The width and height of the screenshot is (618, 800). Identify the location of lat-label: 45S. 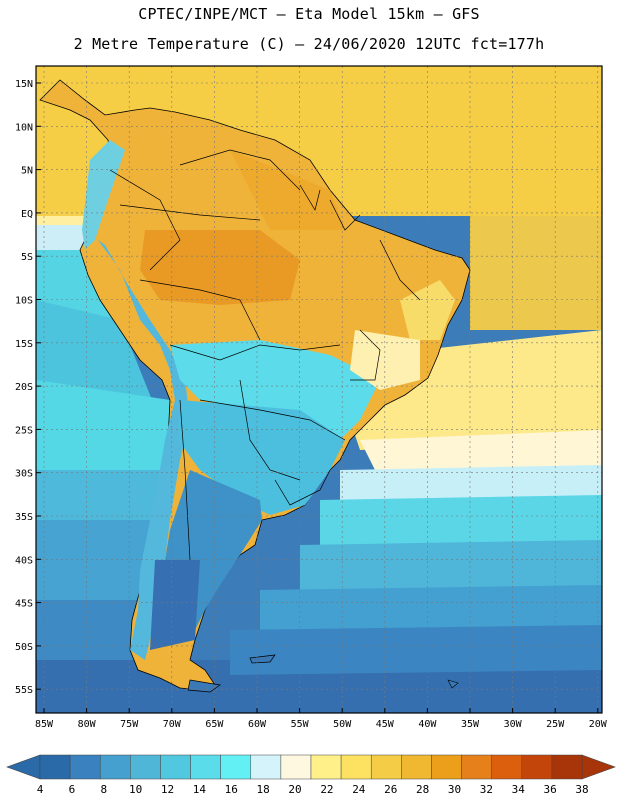
(24, 604).